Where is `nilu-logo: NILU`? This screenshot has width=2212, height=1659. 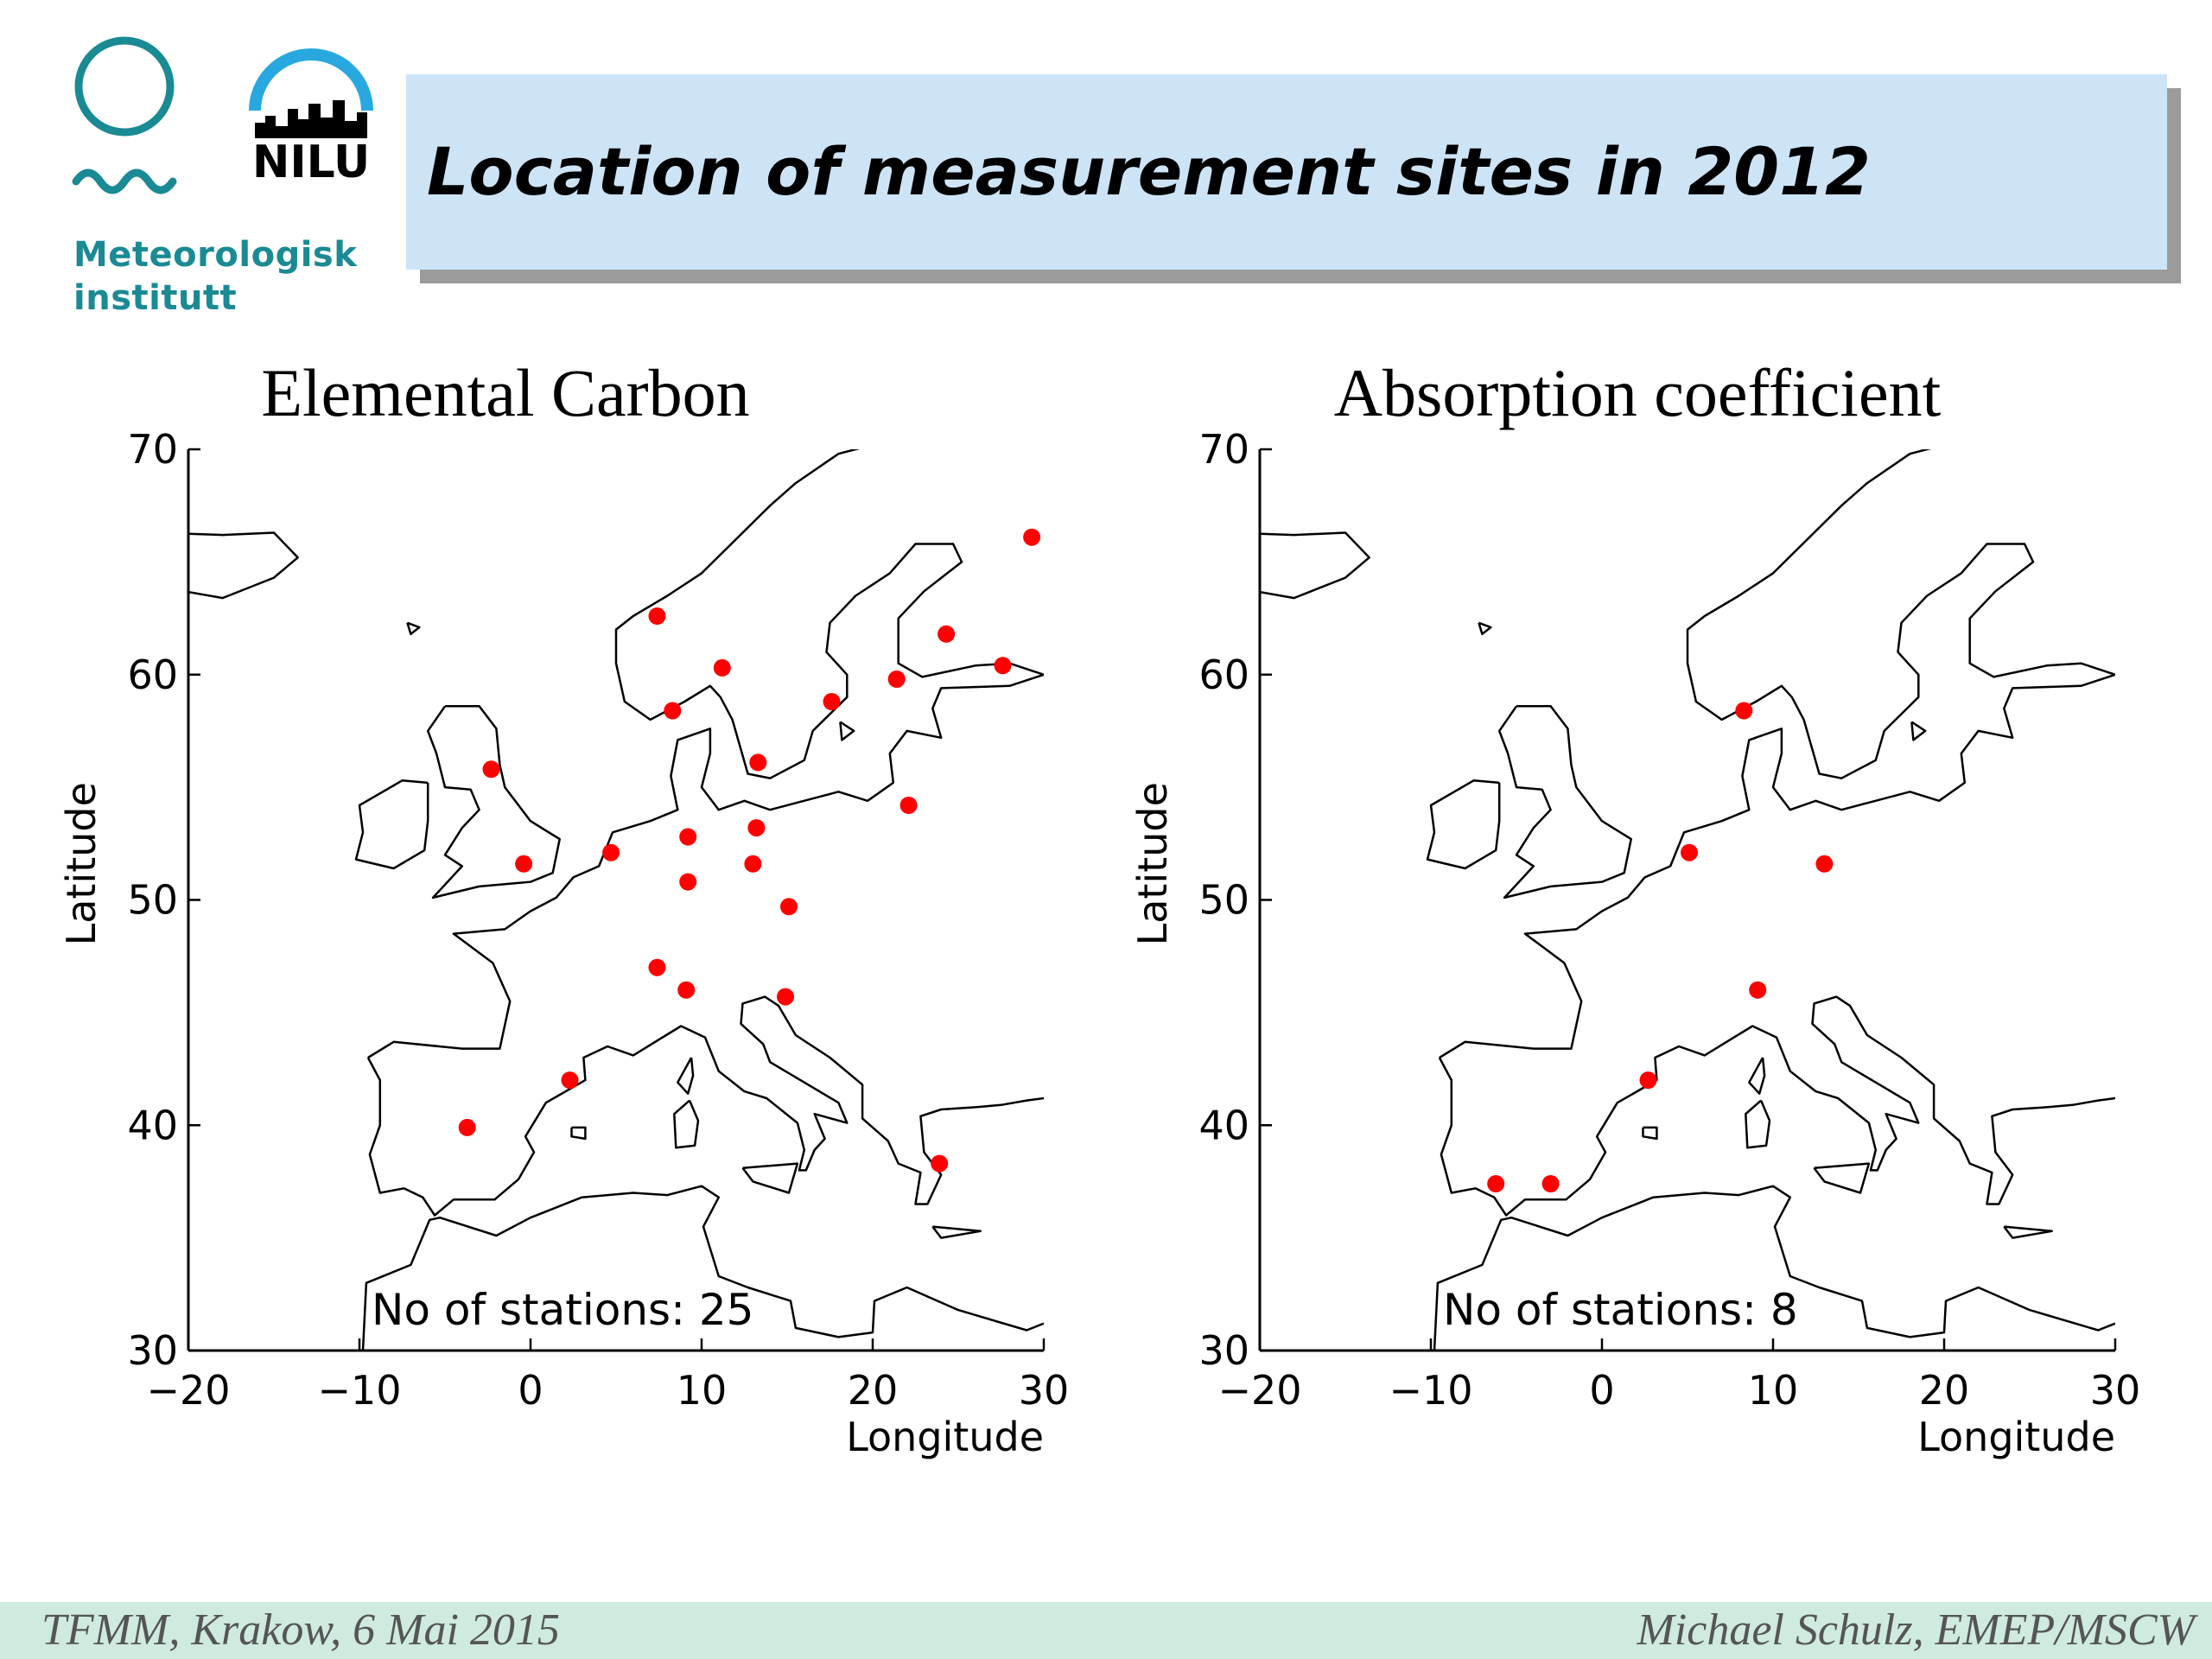
nilu-logo: NILU is located at coordinates (311, 118).